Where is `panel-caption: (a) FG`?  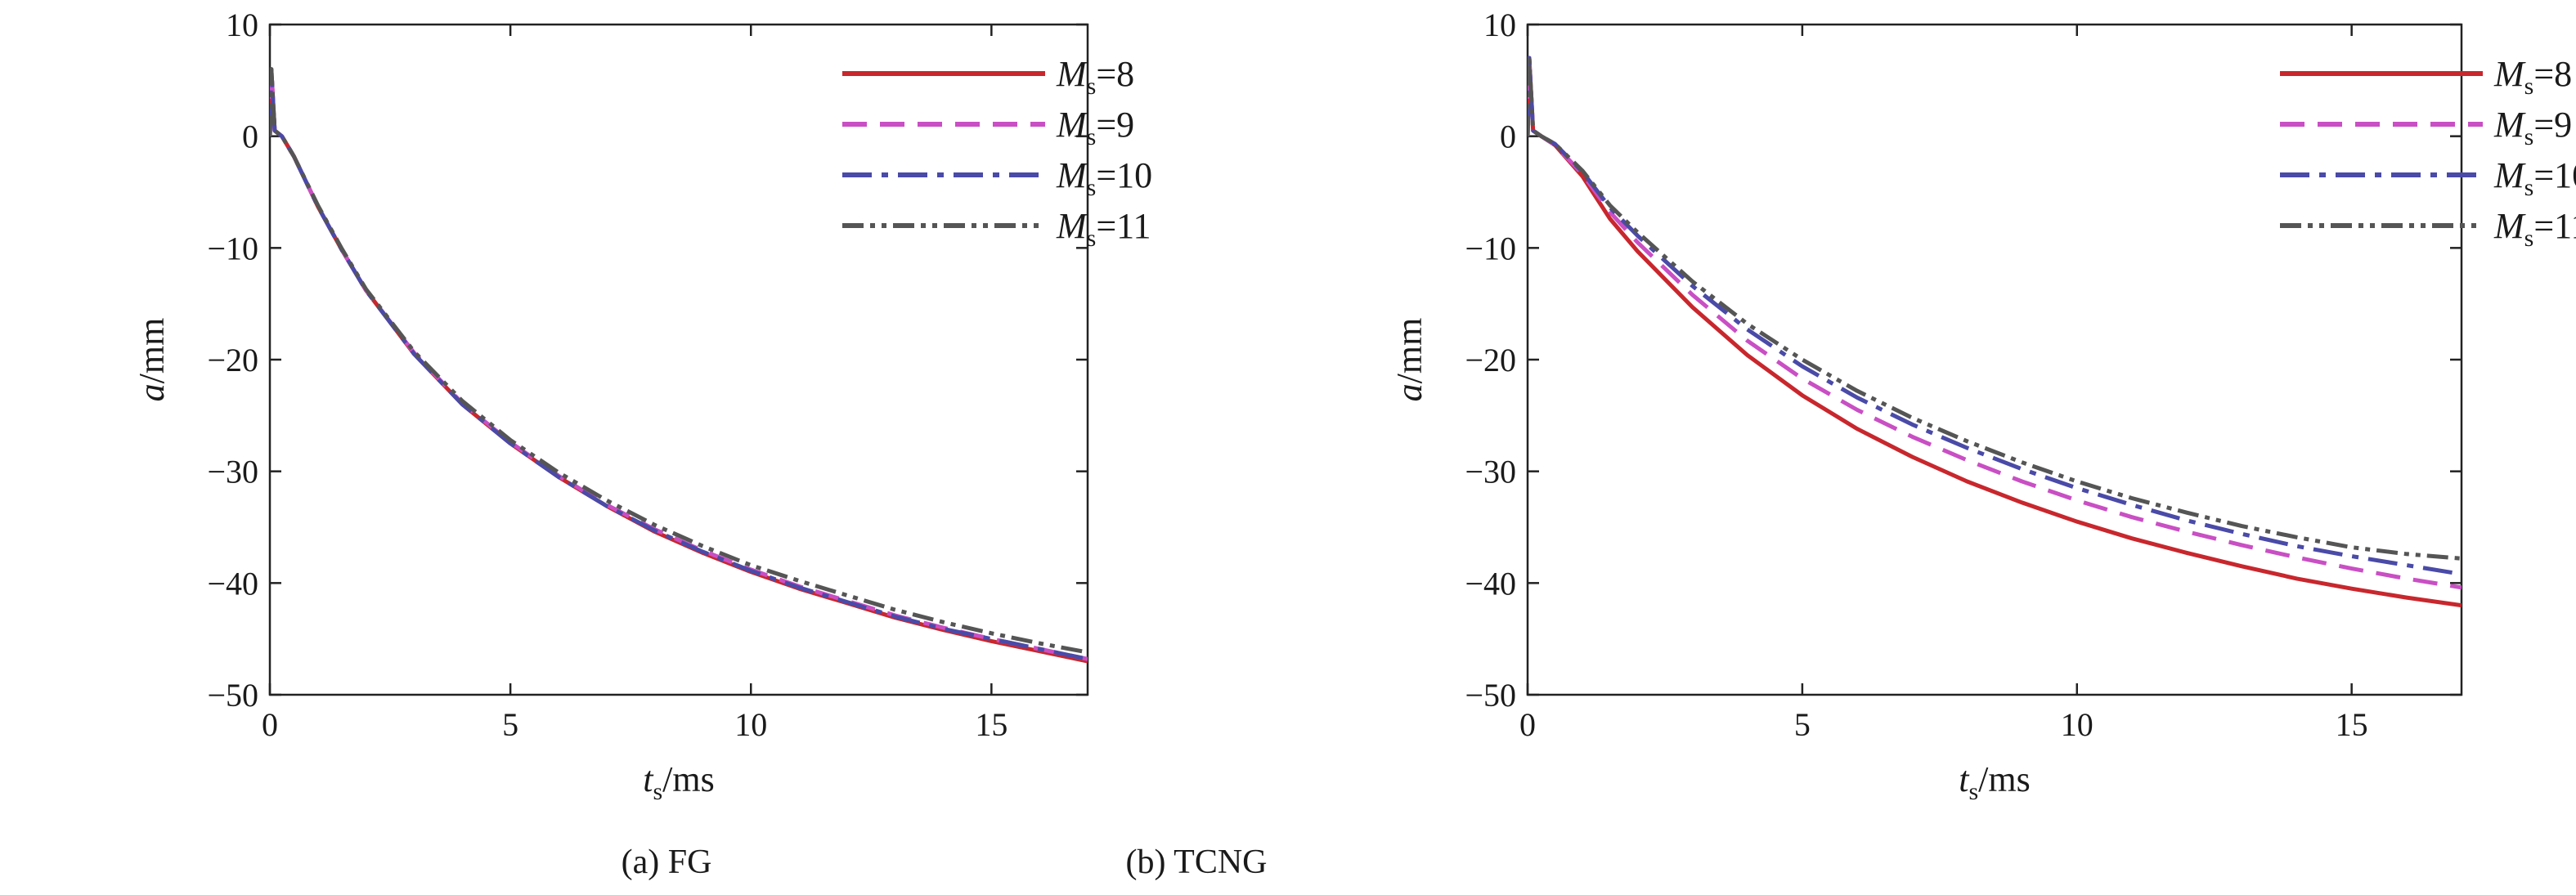
panel-caption: (a) FG is located at coordinates (667, 862).